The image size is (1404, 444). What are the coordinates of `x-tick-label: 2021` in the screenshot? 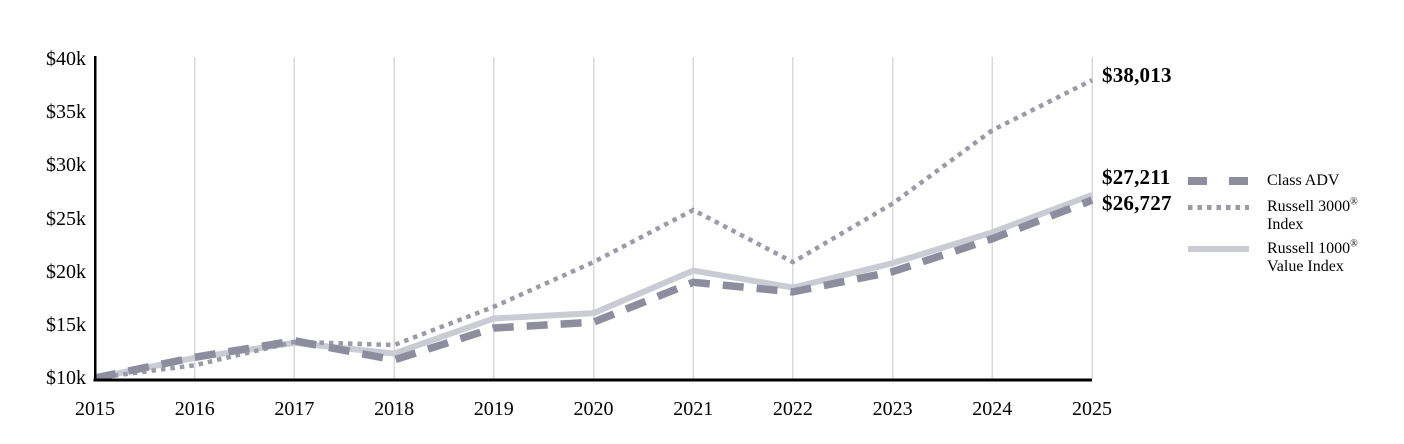 It's located at (693, 409).